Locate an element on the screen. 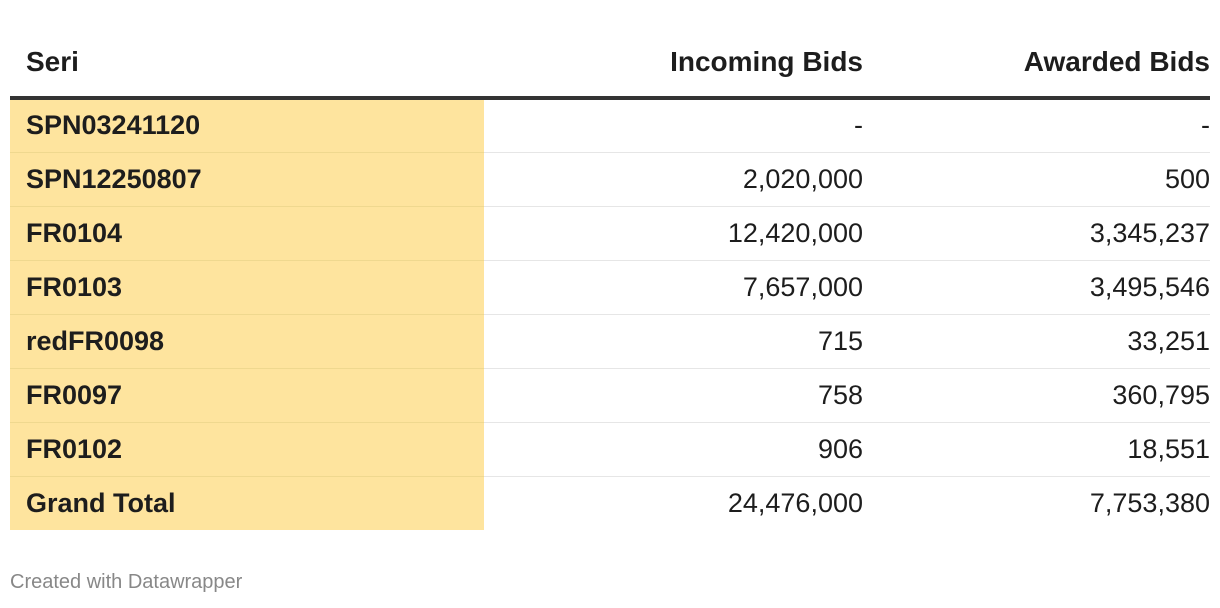 The width and height of the screenshot is (1220, 608). cell-incoming-bids: 2,020,000 is located at coordinates (673, 179).